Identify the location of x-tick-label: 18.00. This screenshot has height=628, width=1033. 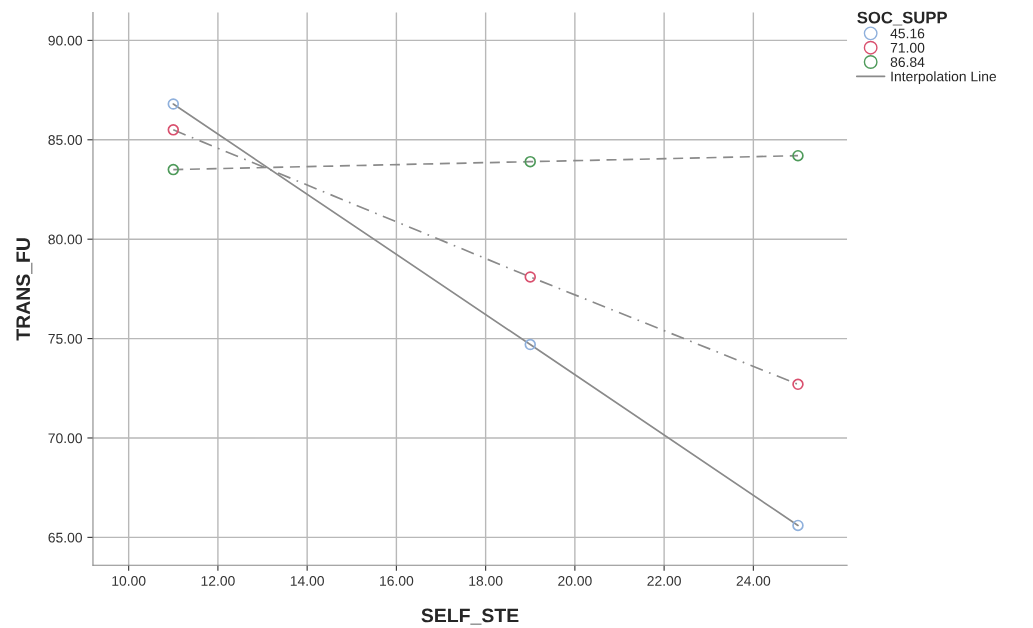
(486, 580).